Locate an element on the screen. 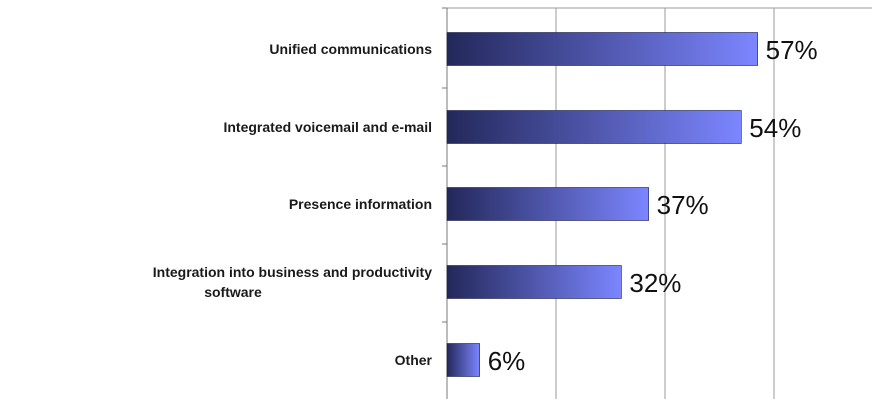 This screenshot has width=872, height=399. value-label: 32% is located at coordinates (655, 283).